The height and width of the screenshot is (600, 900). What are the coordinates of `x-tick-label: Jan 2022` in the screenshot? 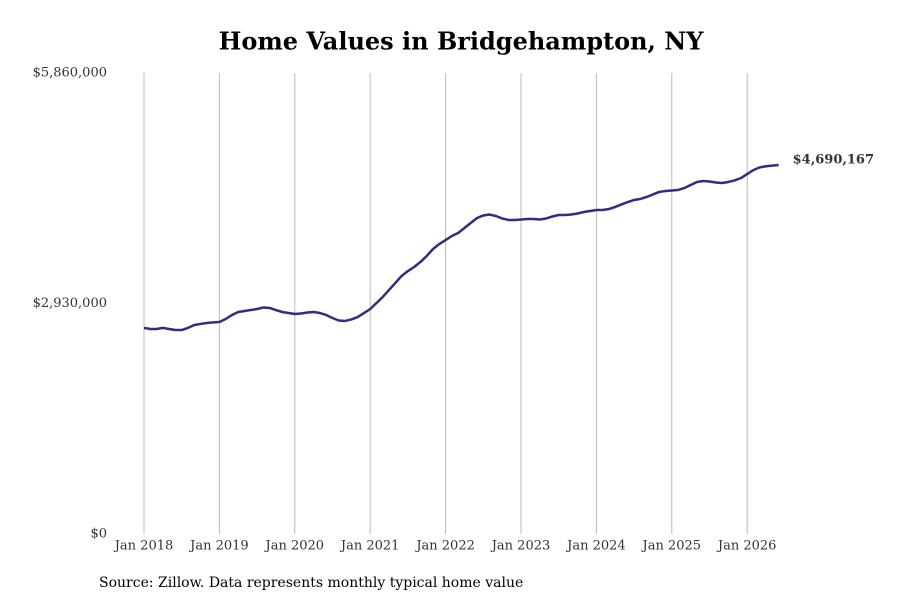 It's located at (444, 546).